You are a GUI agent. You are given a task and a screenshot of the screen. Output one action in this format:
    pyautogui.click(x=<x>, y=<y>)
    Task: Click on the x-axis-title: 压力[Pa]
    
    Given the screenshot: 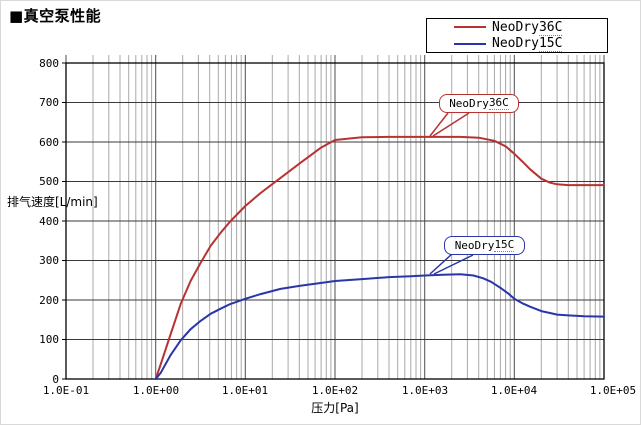 What is the action you would take?
    pyautogui.click(x=335, y=408)
    